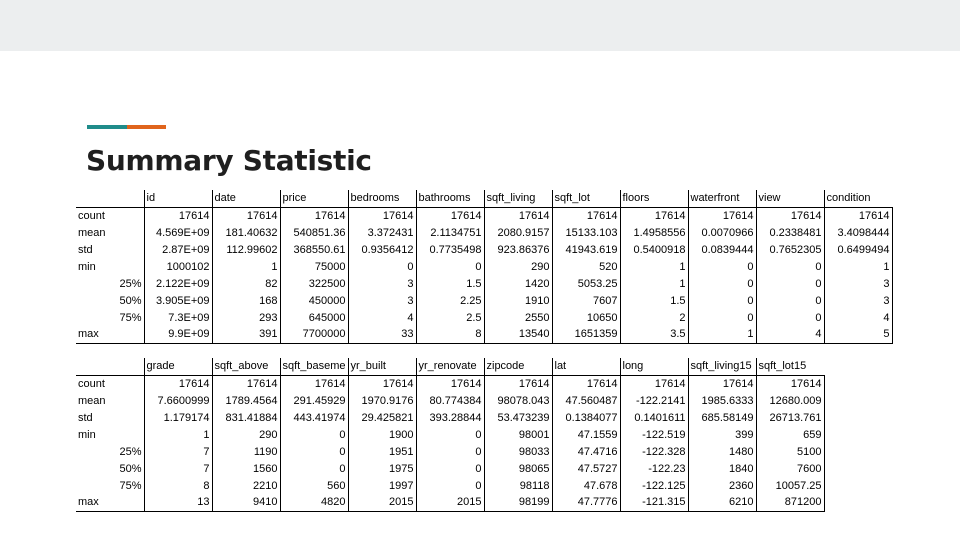 This screenshot has height=540, width=960. Describe the element at coordinates (585, 199) in the screenshot. I see `column-header: sqft_lot` at that location.